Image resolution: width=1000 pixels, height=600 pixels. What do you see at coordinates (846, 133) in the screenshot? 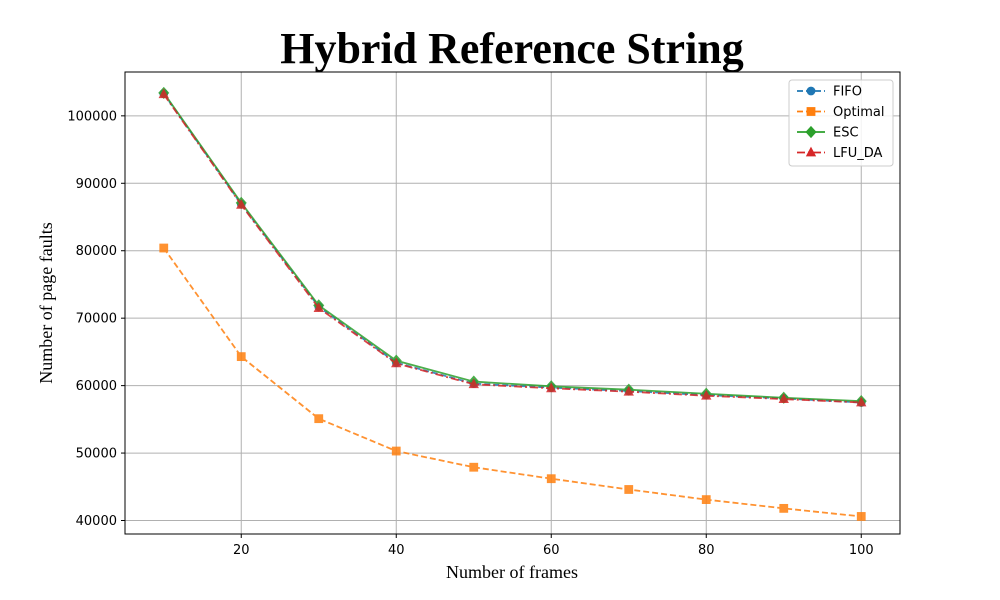
I see `legend-label: ESC` at bounding box center [846, 133].